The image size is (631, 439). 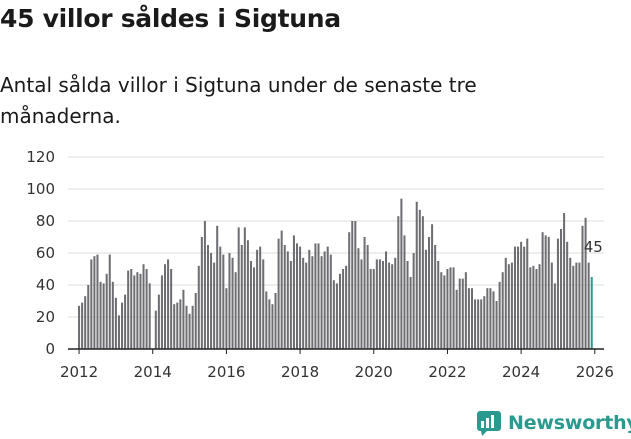 What do you see at coordinates (45, 253) in the screenshot?
I see `y-tick-label: 60` at bounding box center [45, 253].